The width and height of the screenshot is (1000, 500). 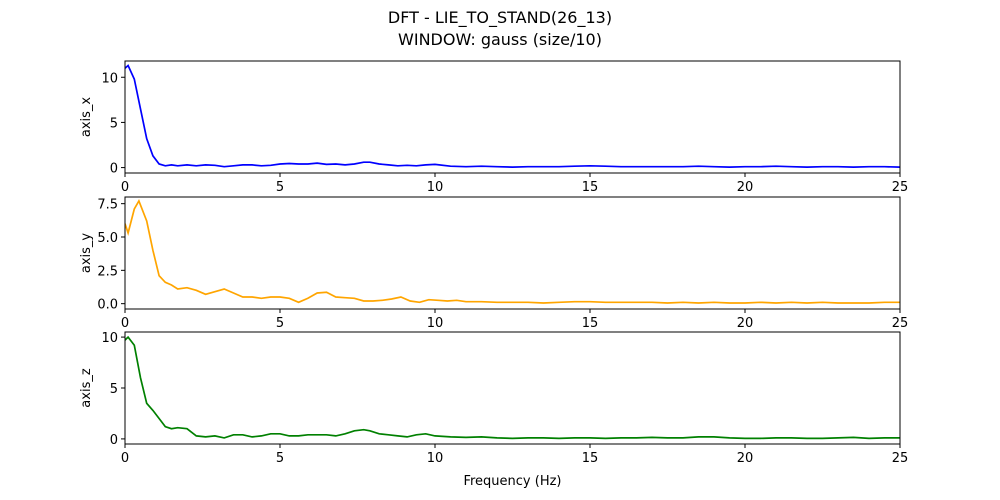 I want to click on figure-title: DFT - LIE_TO_STAND(26_13), so click(x=500, y=17).